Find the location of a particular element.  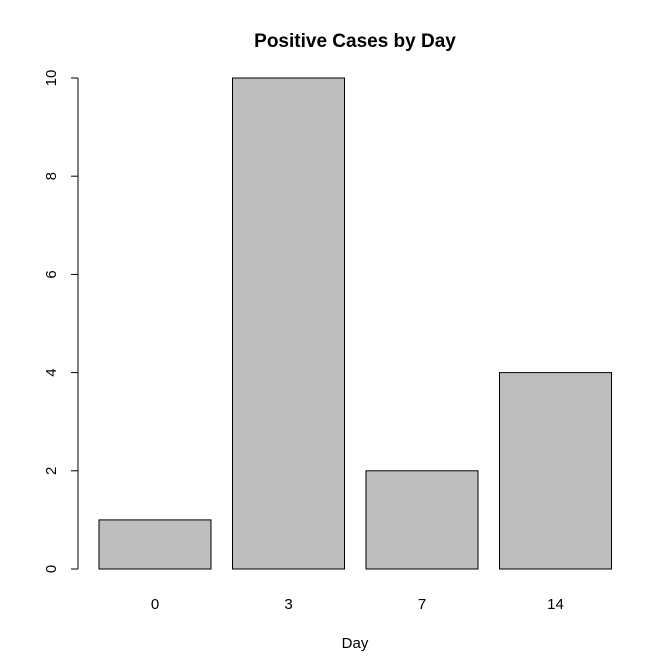

y-tick-label: 8 is located at coordinates (51, 176).